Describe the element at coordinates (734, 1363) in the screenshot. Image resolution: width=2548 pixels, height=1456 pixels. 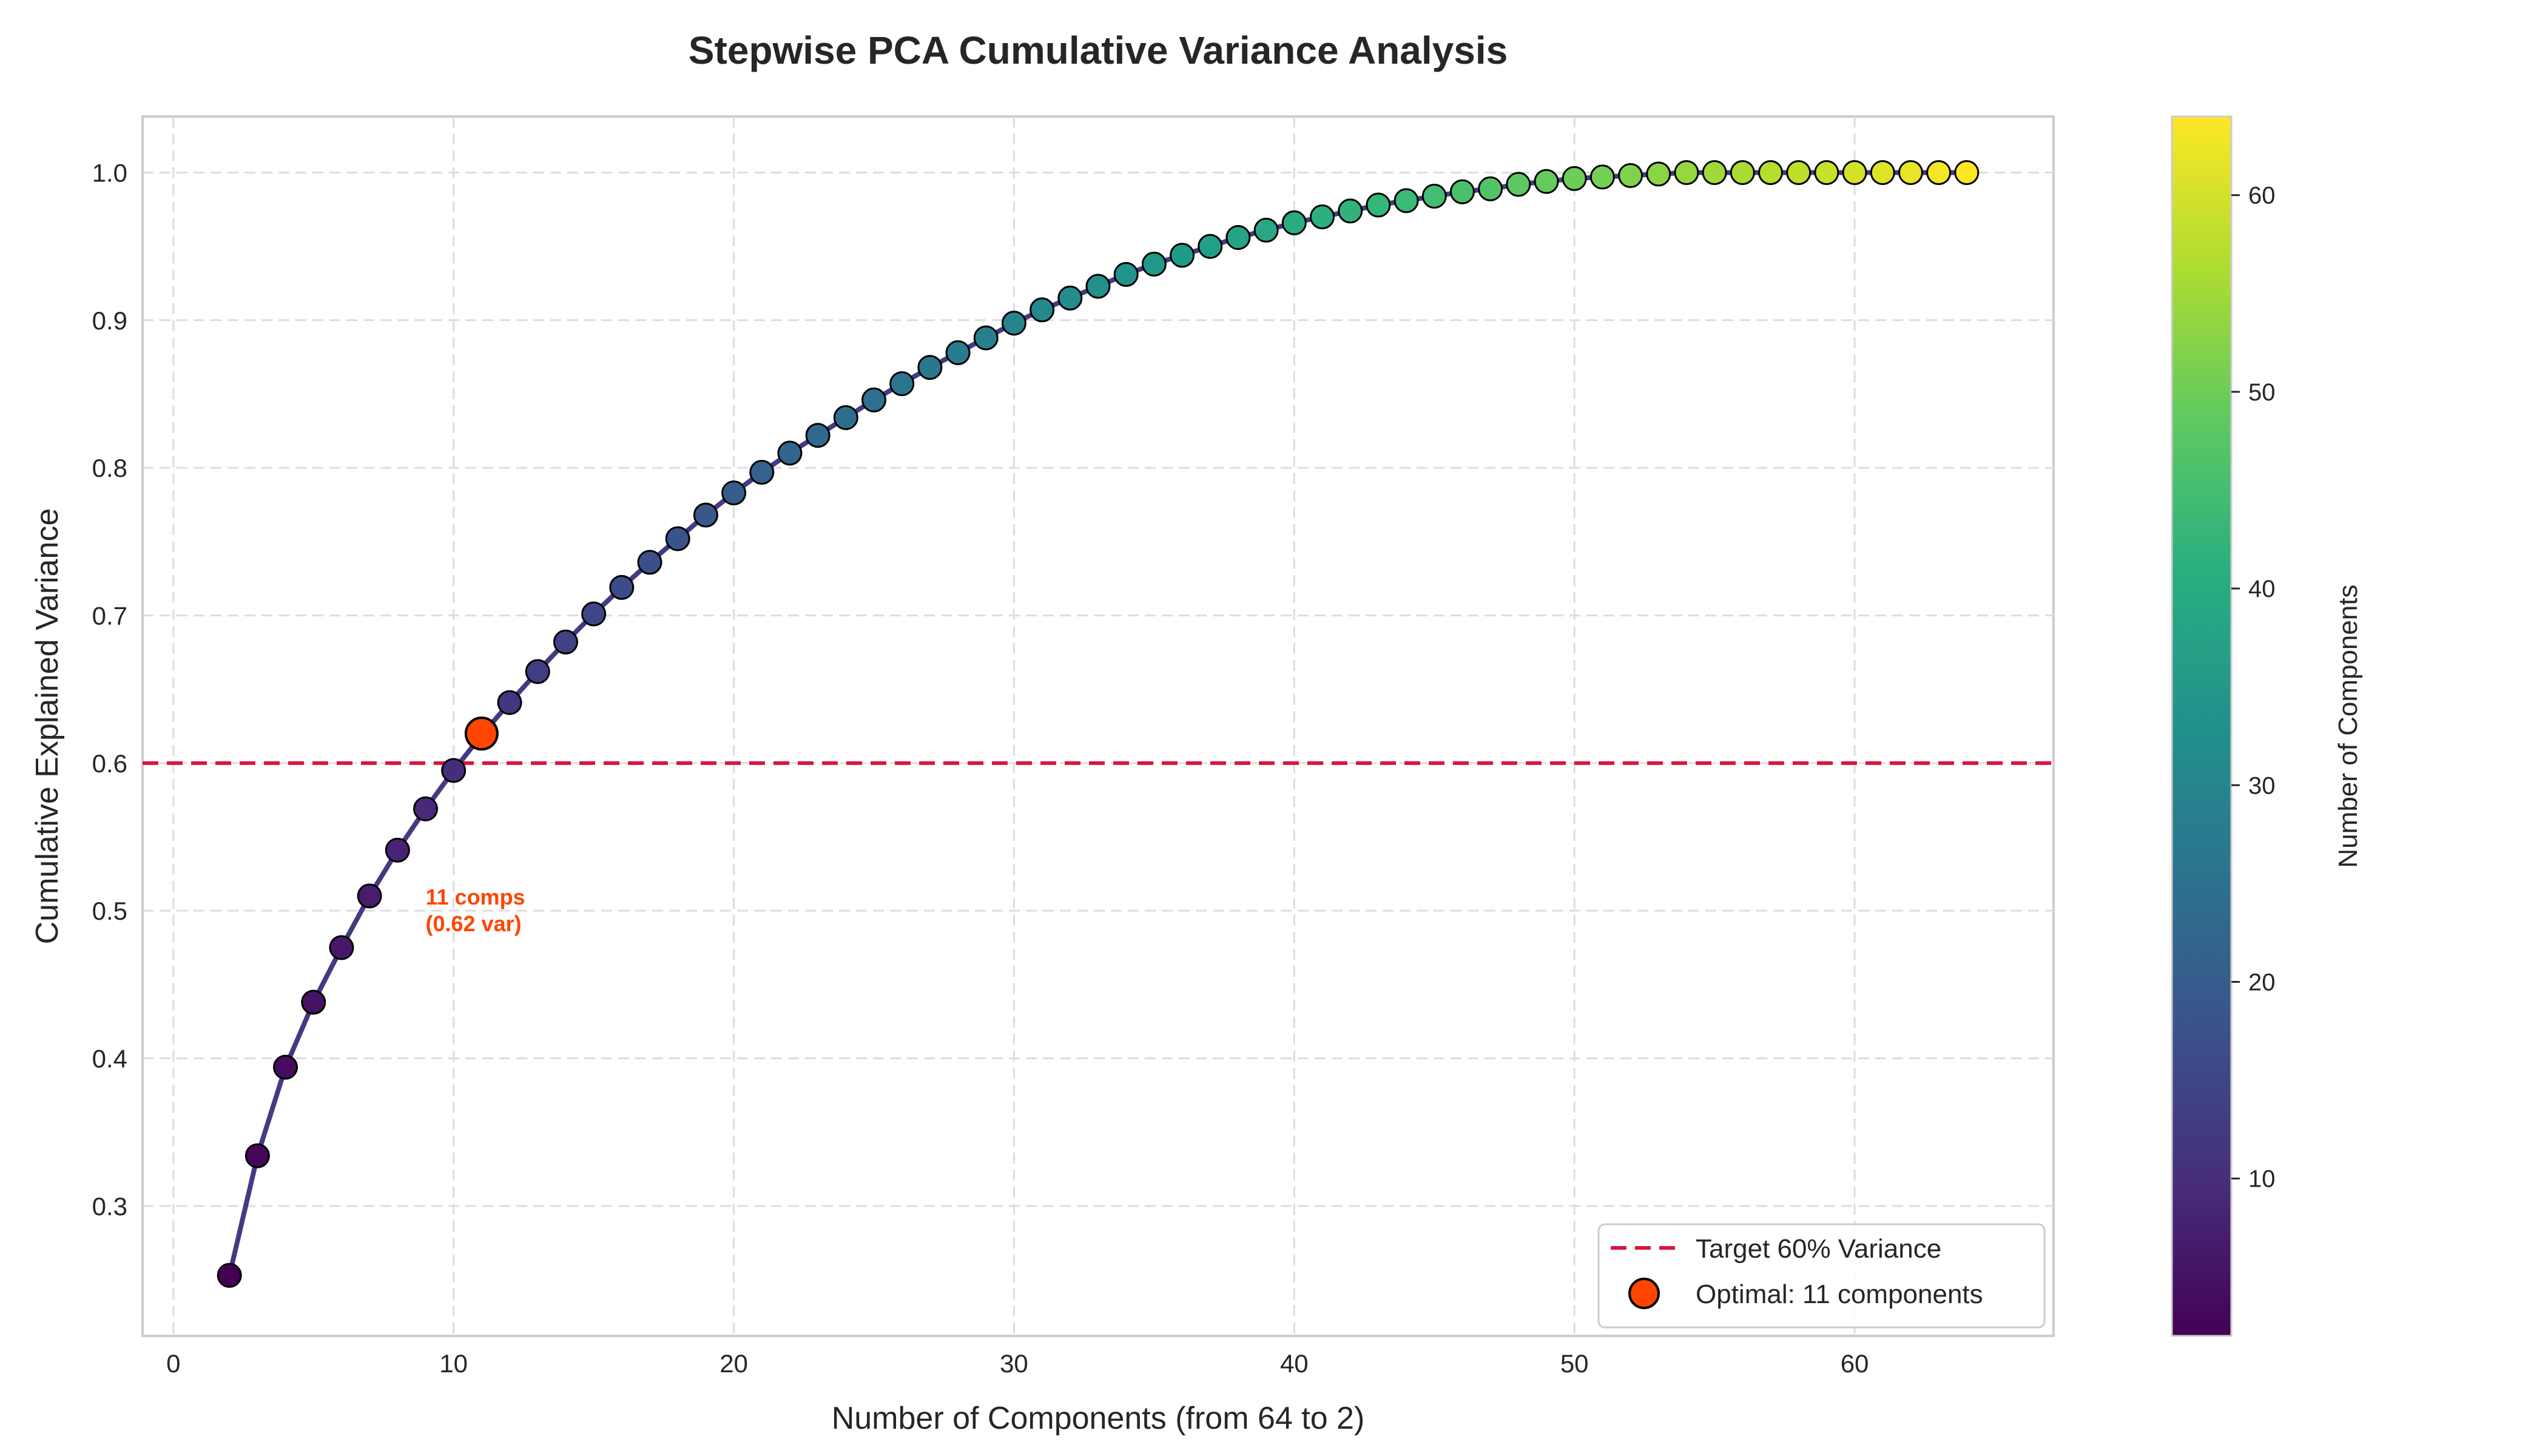
I see `x-tick-label: 20` at that location.